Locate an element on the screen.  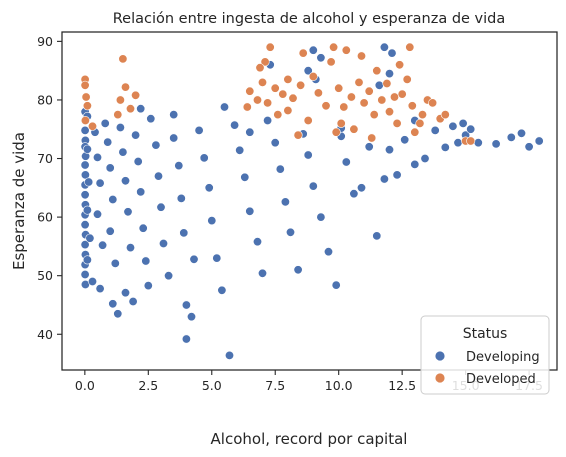
x-tick-label: 0.0 is located at coordinates (85, 385).